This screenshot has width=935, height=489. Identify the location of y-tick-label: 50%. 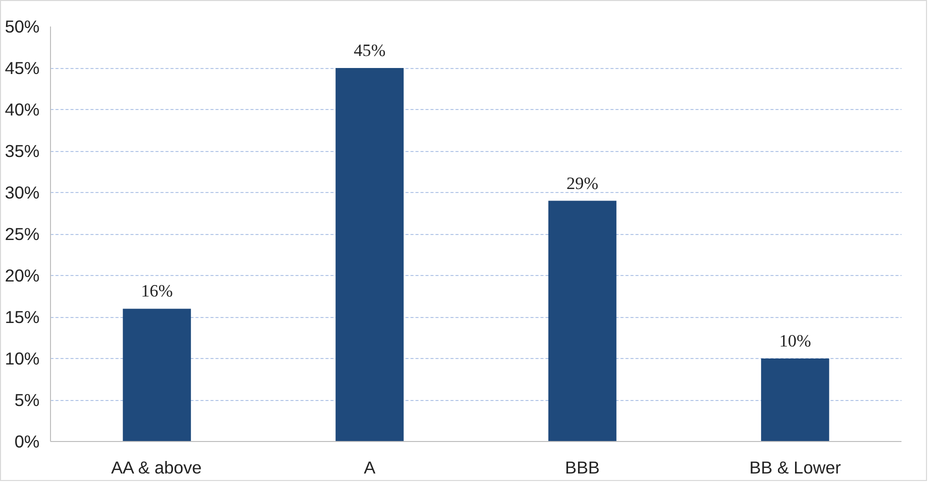
(22, 26).